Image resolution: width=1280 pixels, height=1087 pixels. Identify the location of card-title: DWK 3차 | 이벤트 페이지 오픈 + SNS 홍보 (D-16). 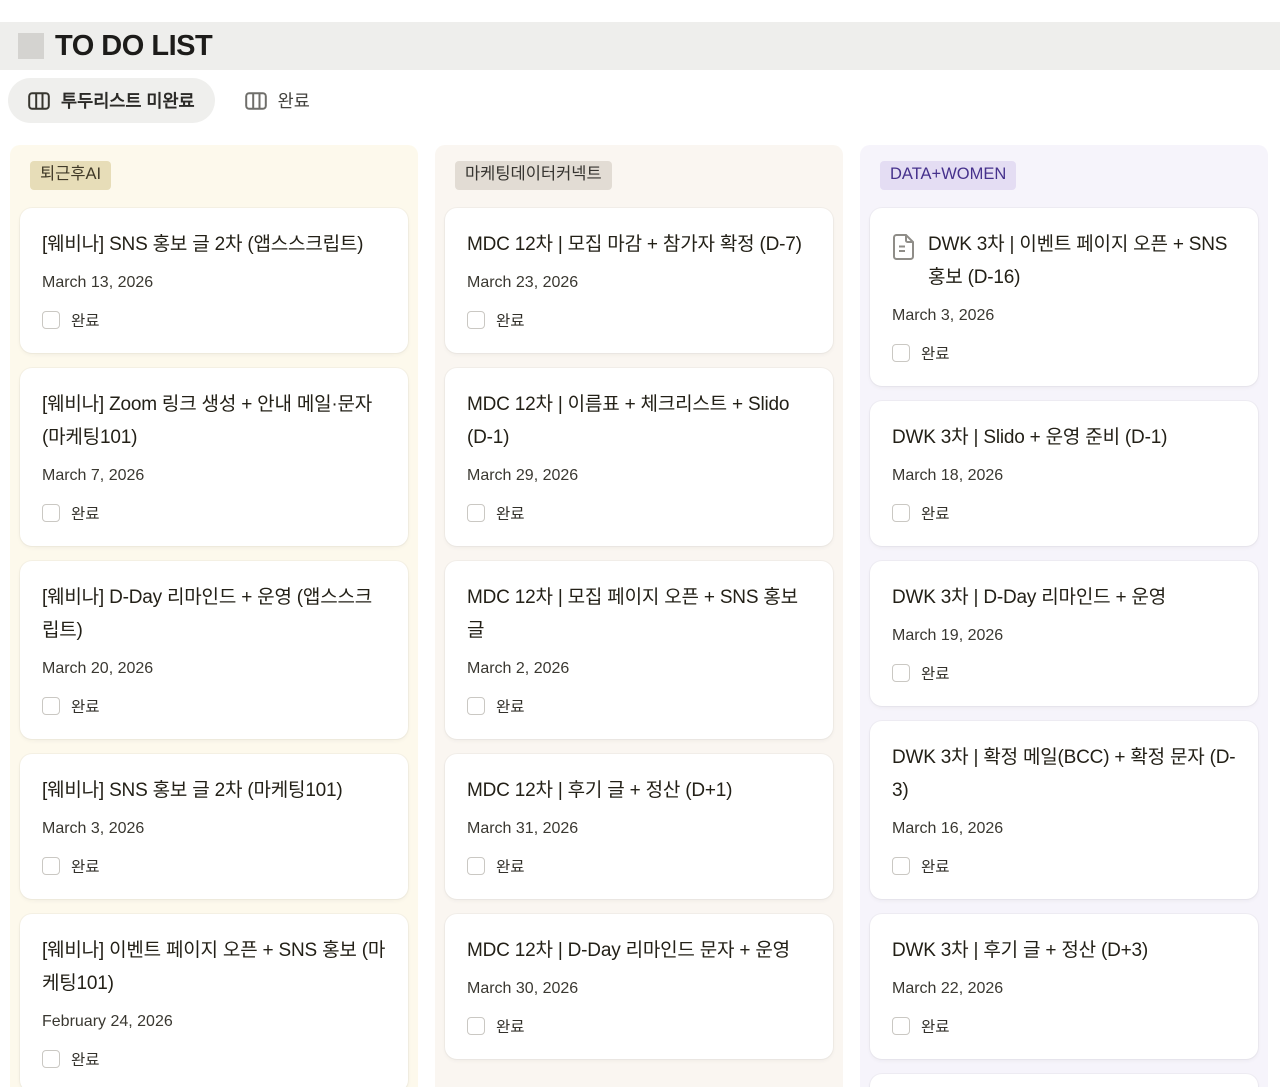
(1078, 260).